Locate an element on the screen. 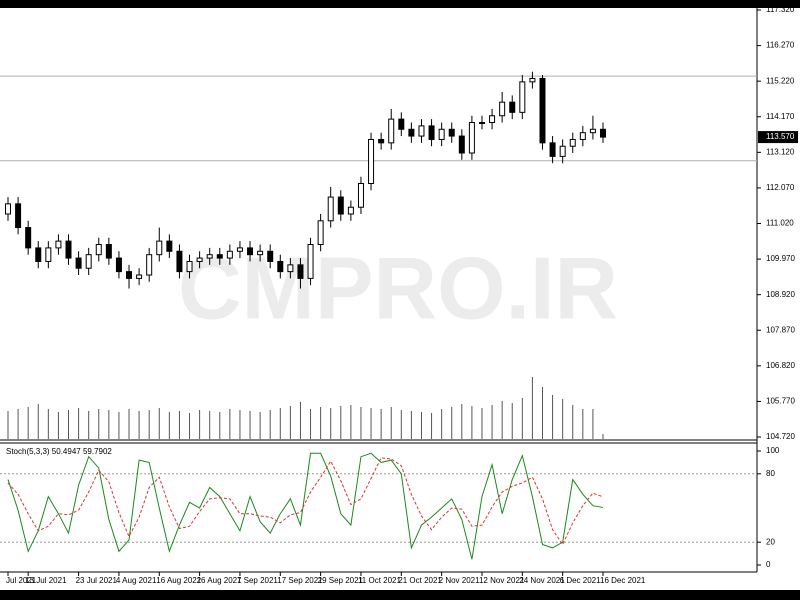 This screenshot has width=800, height=600. y-tick-label: 114.170 is located at coordinates (780, 116).